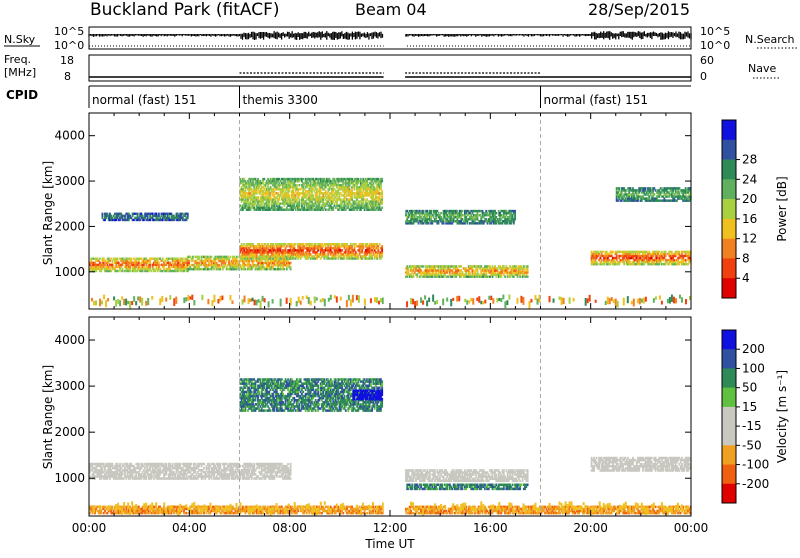 The image size is (800, 558). What do you see at coordinates (280, 100) in the screenshot?
I see `cpid-segment-label: themis 3300` at bounding box center [280, 100].